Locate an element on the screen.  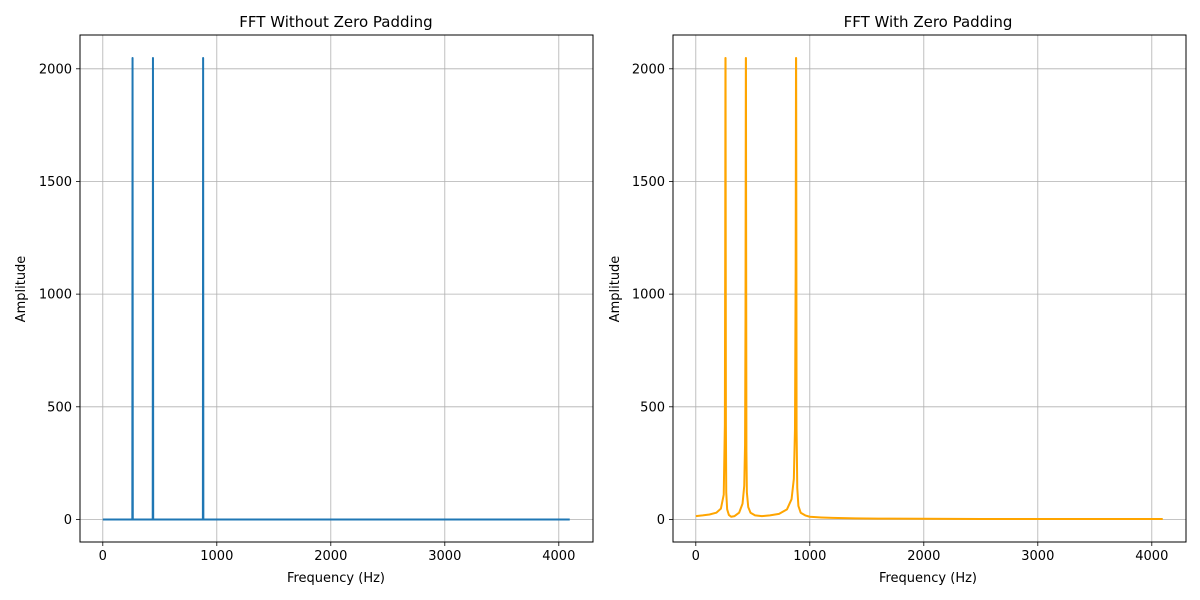
right-x-axis-label: Frequency (Hz) is located at coordinates (928, 578).